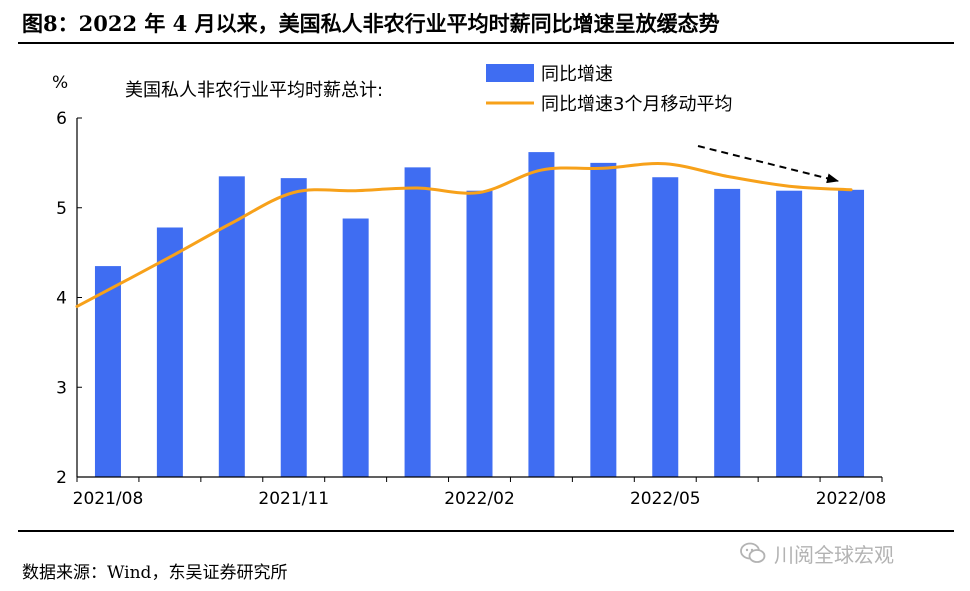 This screenshot has width=970, height=591. I want to click on y-tick-label: 4, so click(61, 299).